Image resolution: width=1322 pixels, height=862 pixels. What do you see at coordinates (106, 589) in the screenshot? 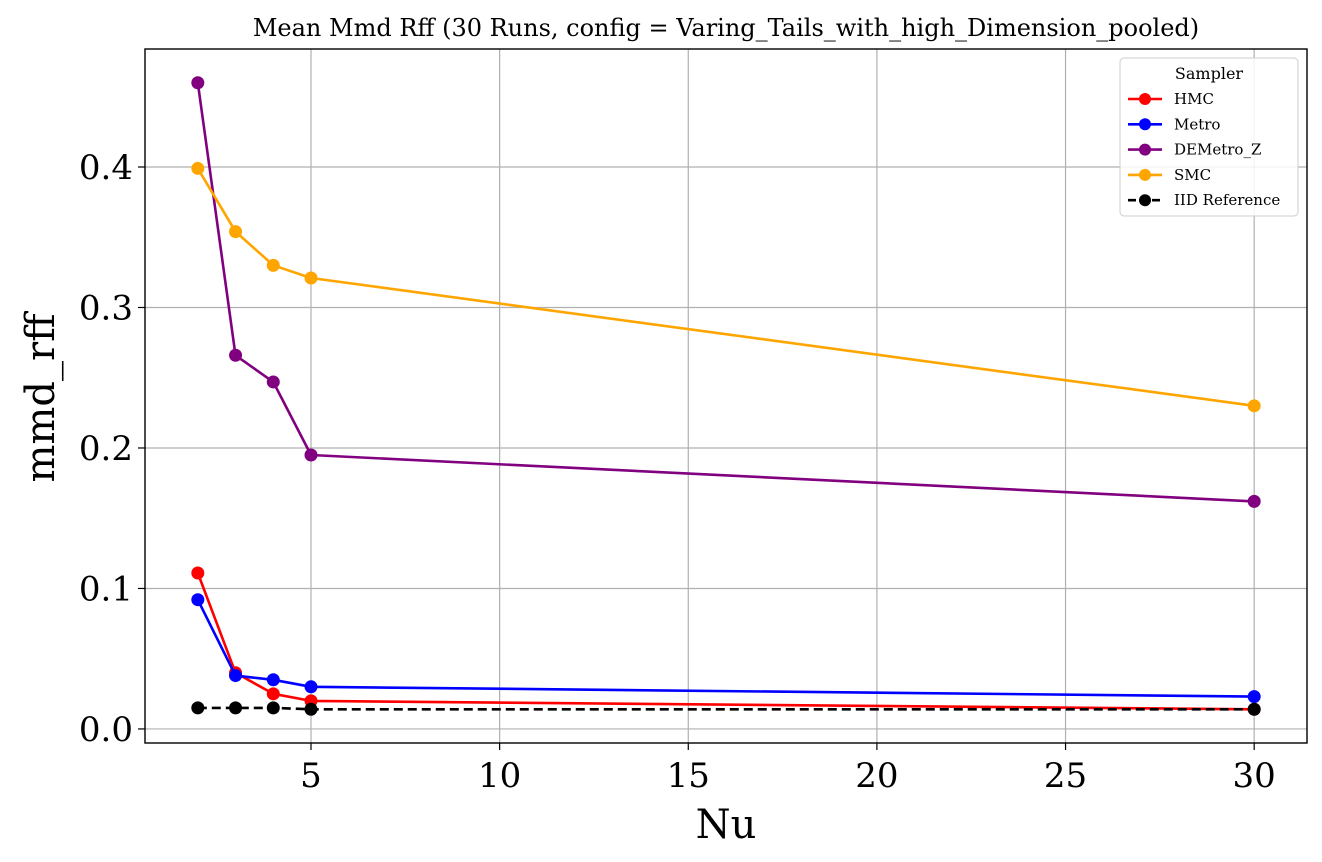
I see `y-tick-label: 0.1` at bounding box center [106, 589].